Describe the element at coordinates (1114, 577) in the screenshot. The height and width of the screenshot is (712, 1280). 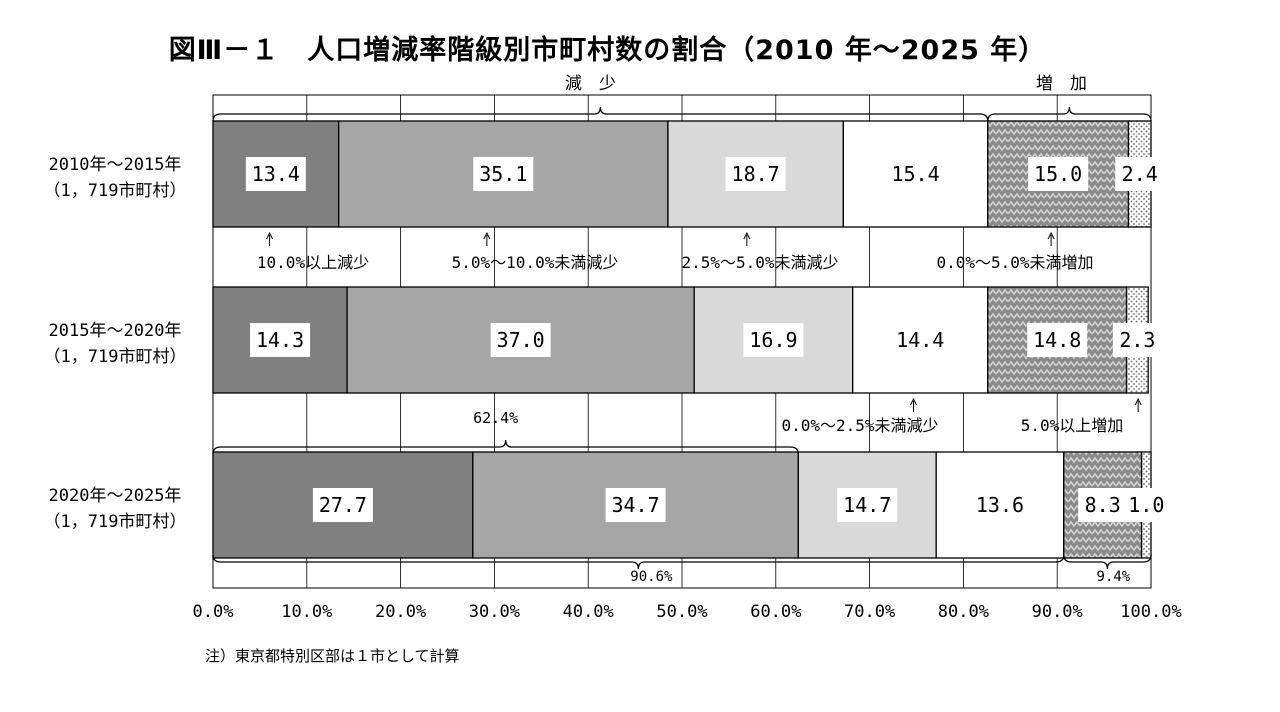
I see `increase-total-label: 9.4%` at that location.